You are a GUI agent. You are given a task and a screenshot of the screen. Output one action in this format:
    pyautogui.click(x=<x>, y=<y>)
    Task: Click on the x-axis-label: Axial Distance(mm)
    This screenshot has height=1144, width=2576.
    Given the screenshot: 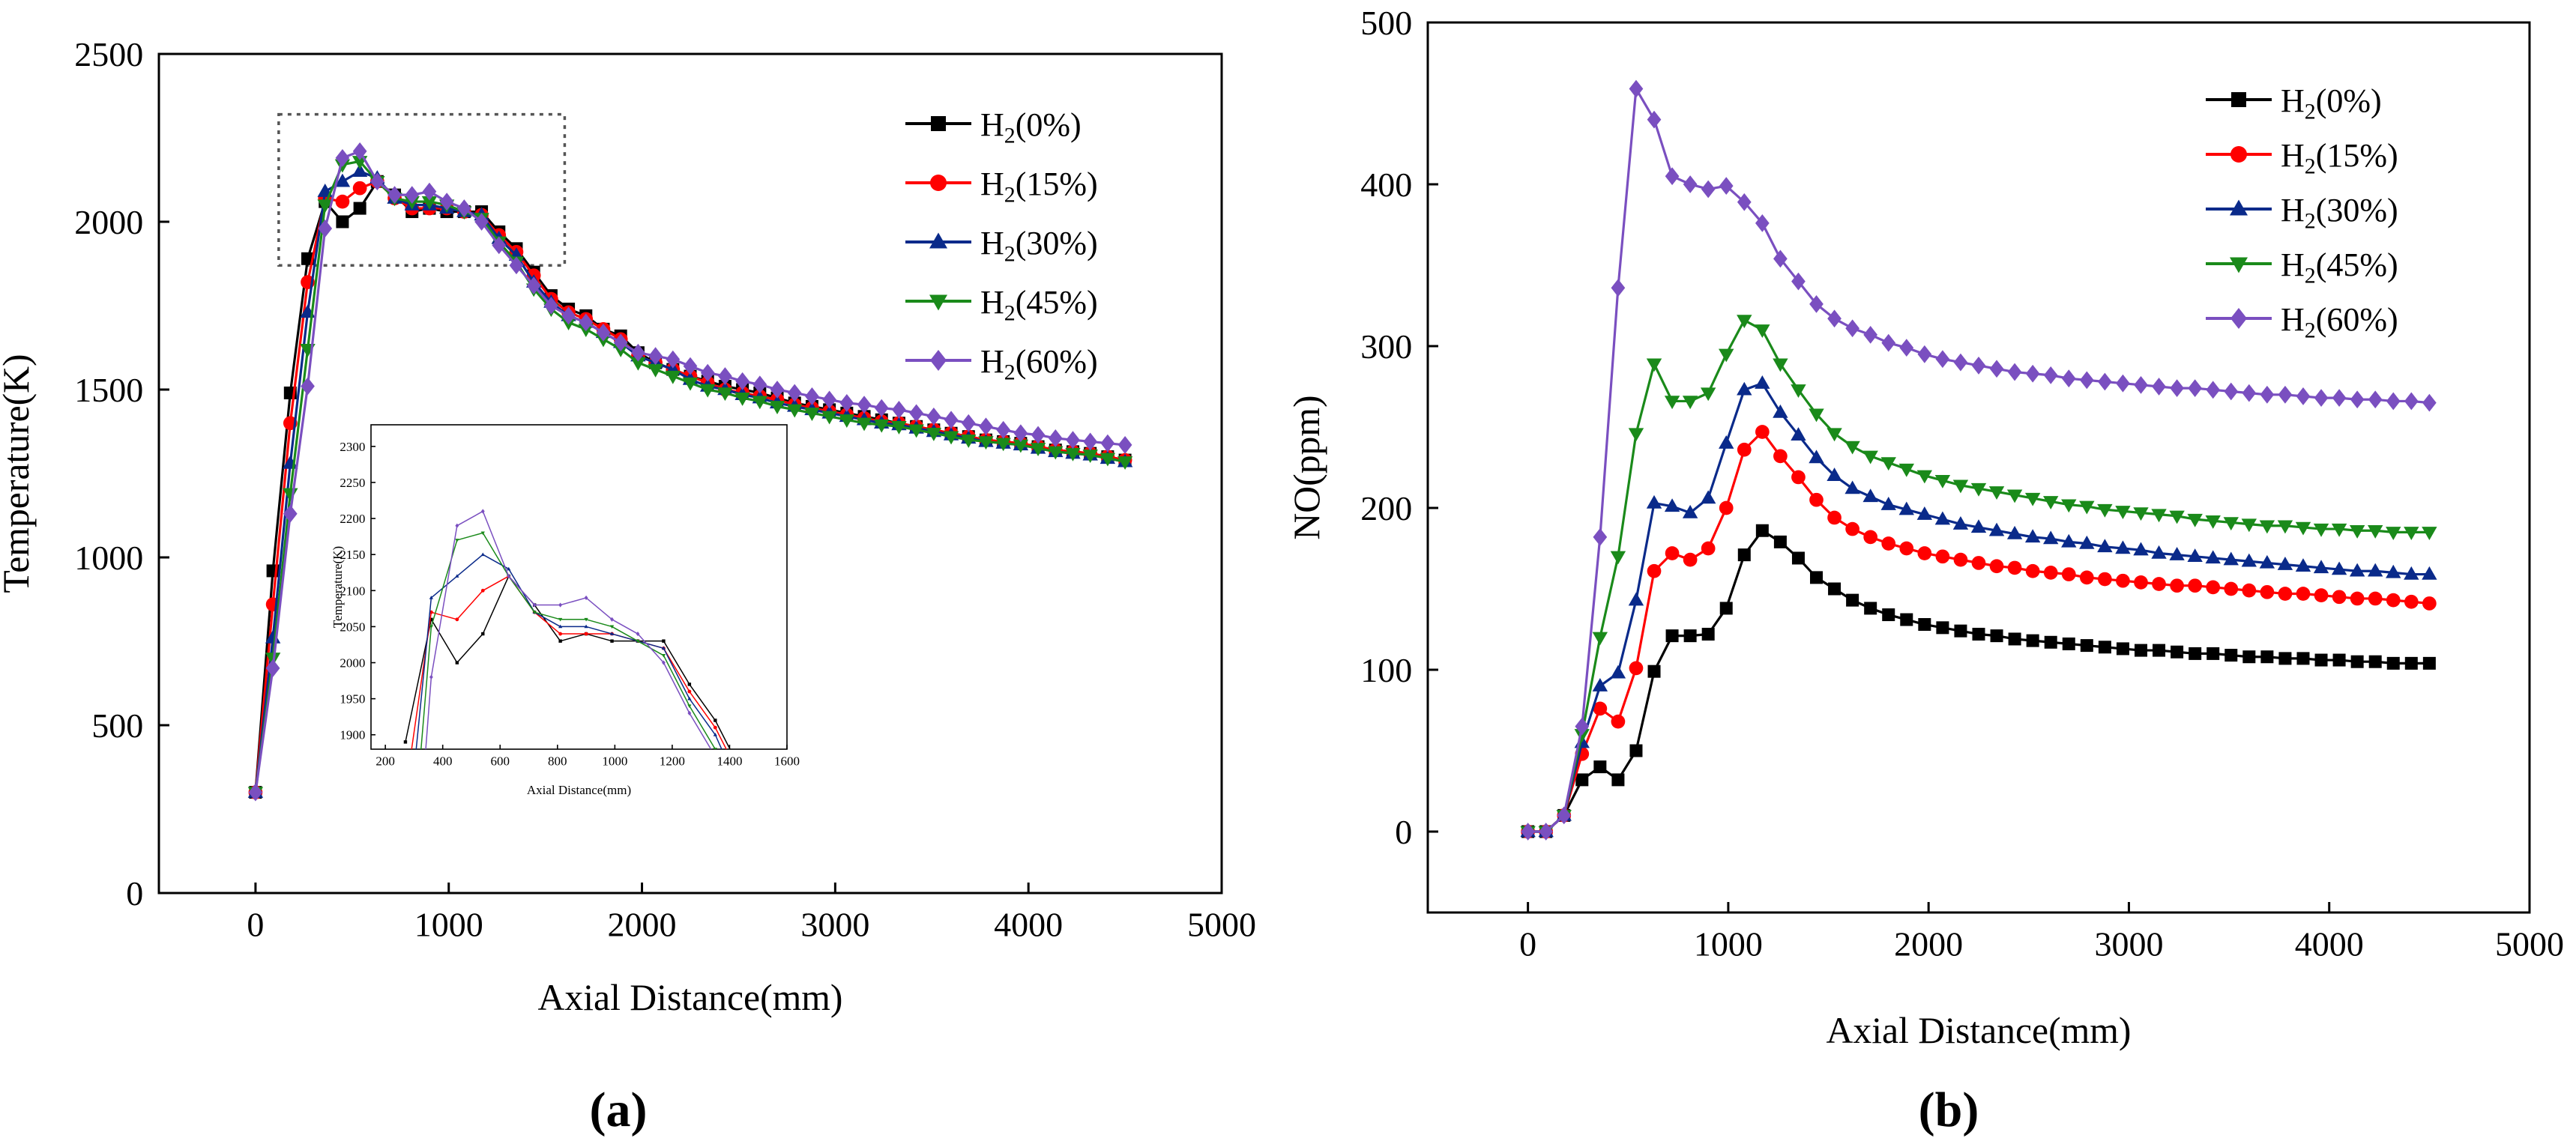 What is the action you would take?
    pyautogui.click(x=691, y=997)
    